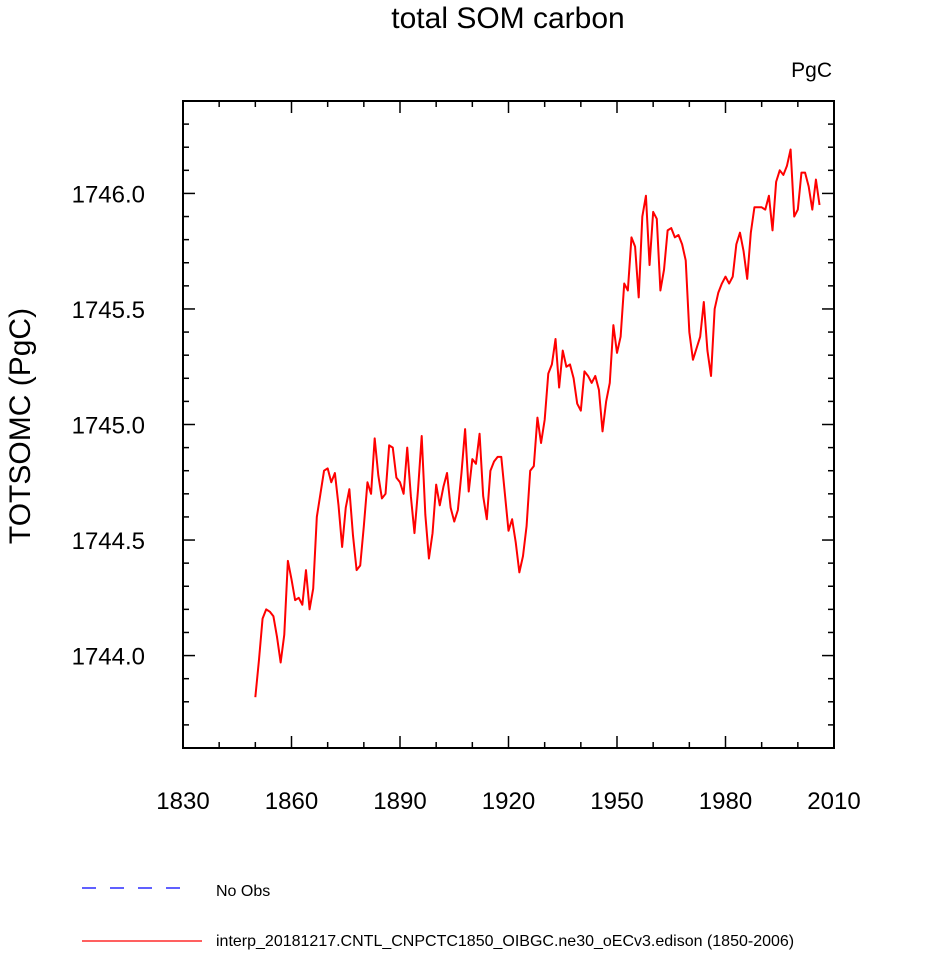 The width and height of the screenshot is (930, 954). Describe the element at coordinates (20, 426) in the screenshot. I see `y-axis-label: TOTSOMC (PgC)` at that location.